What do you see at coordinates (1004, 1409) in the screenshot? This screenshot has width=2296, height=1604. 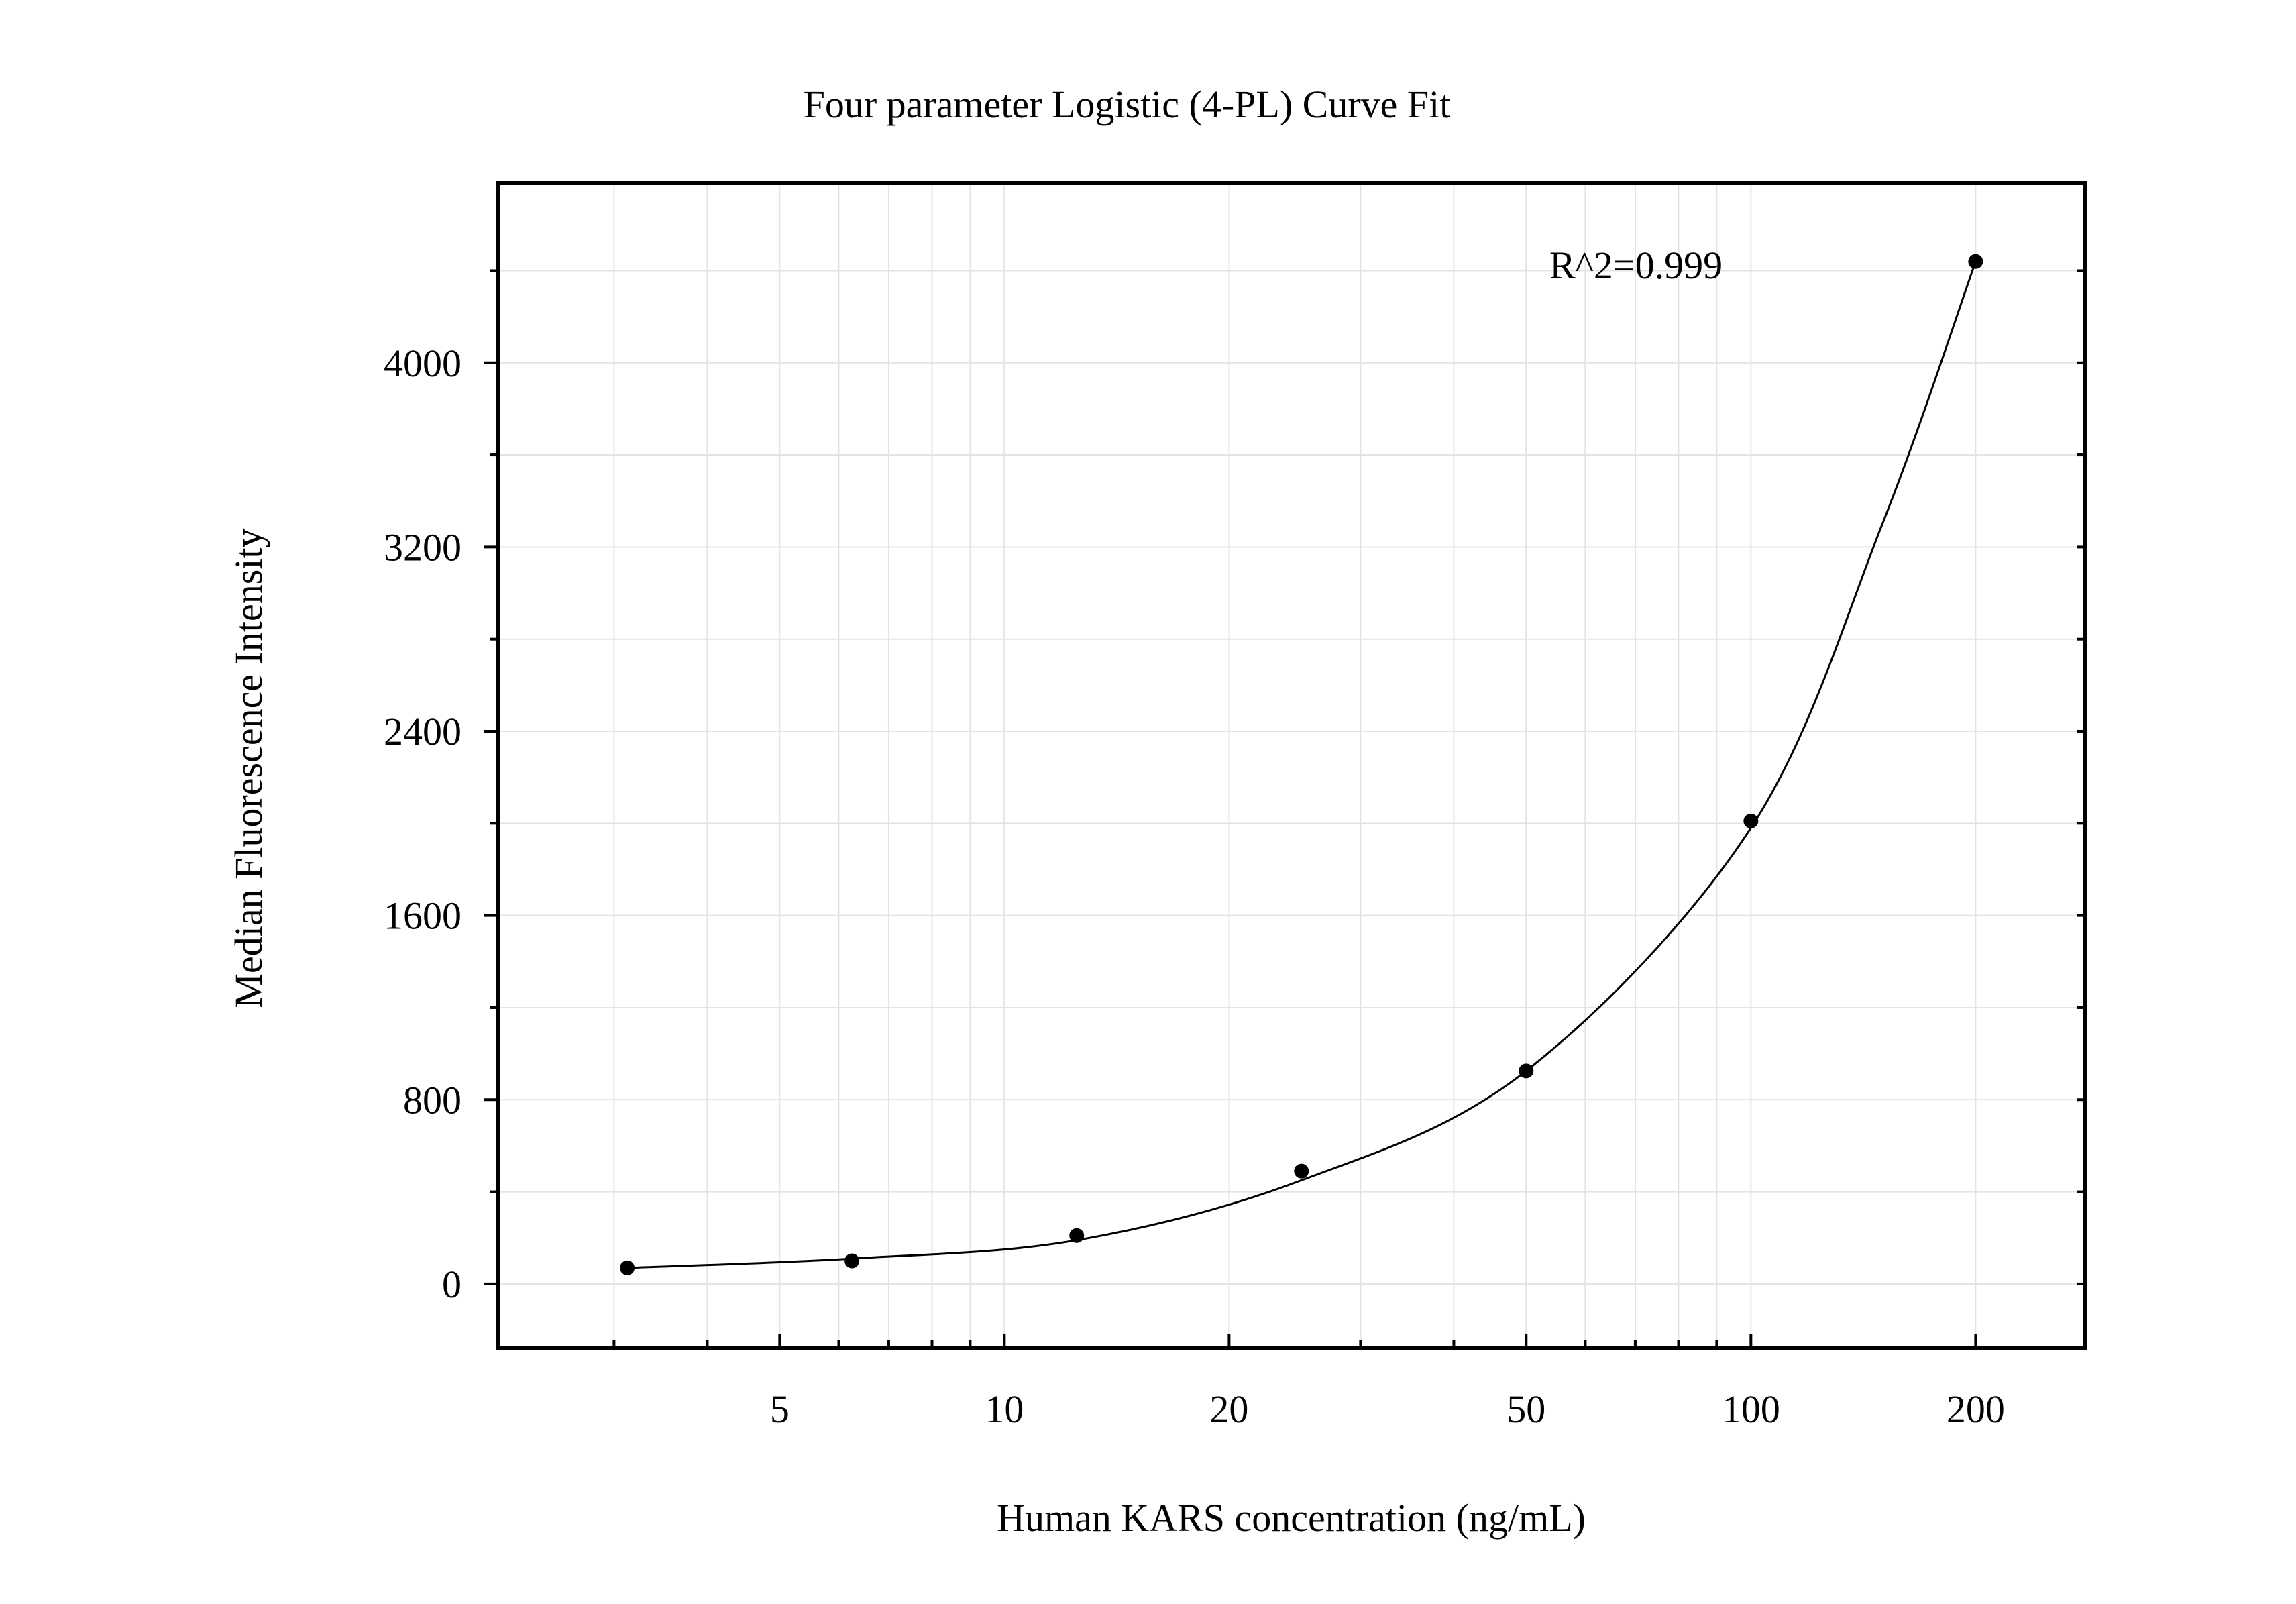 I see `x-tick-label: 10` at bounding box center [1004, 1409].